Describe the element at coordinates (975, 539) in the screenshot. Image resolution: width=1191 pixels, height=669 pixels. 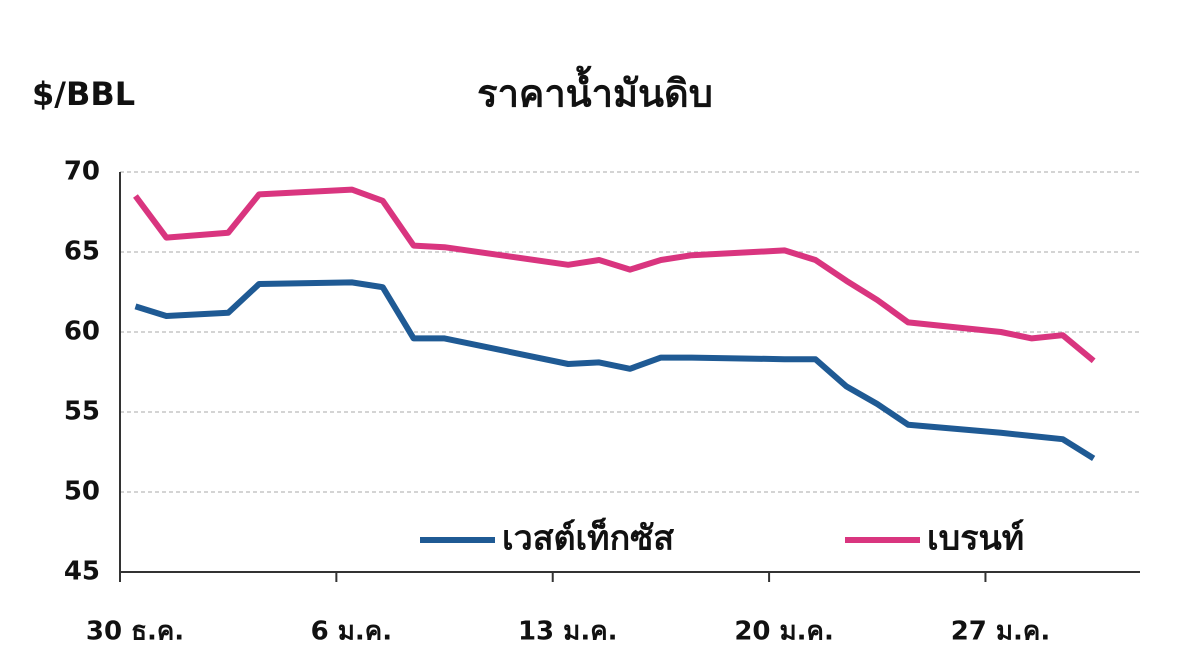
I see `legend-label: เบรนท์` at that location.